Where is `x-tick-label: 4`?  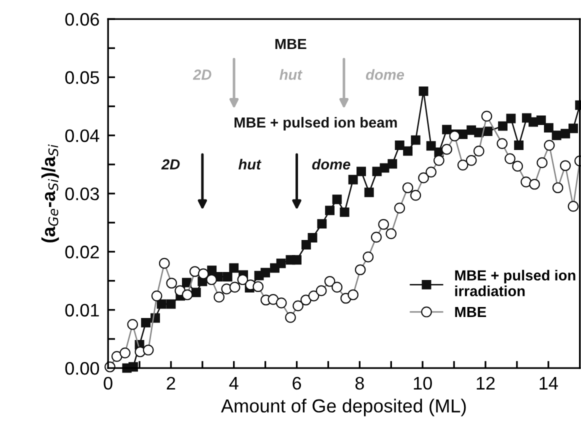 x-tick-label: 4 is located at coordinates (233, 383).